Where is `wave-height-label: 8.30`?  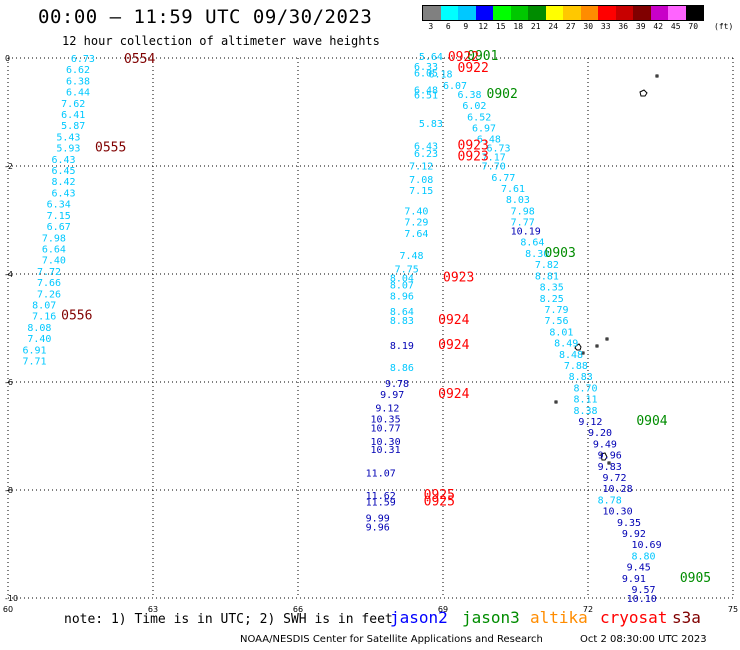 wave-height-label: 8.30 is located at coordinates (537, 254).